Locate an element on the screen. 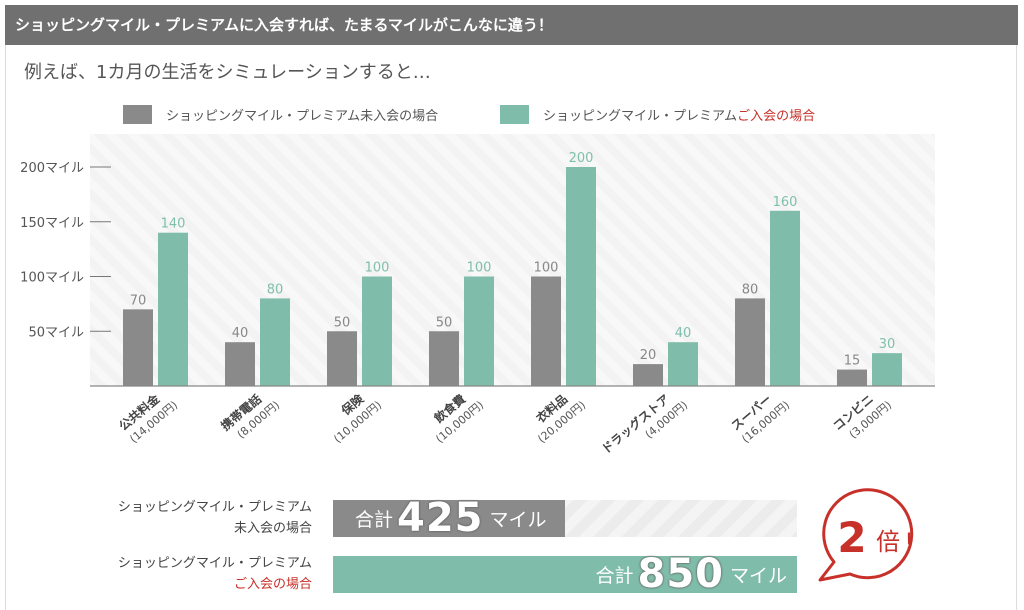 The image size is (1024, 610). speech-bubble-icon is located at coordinates (866, 535).